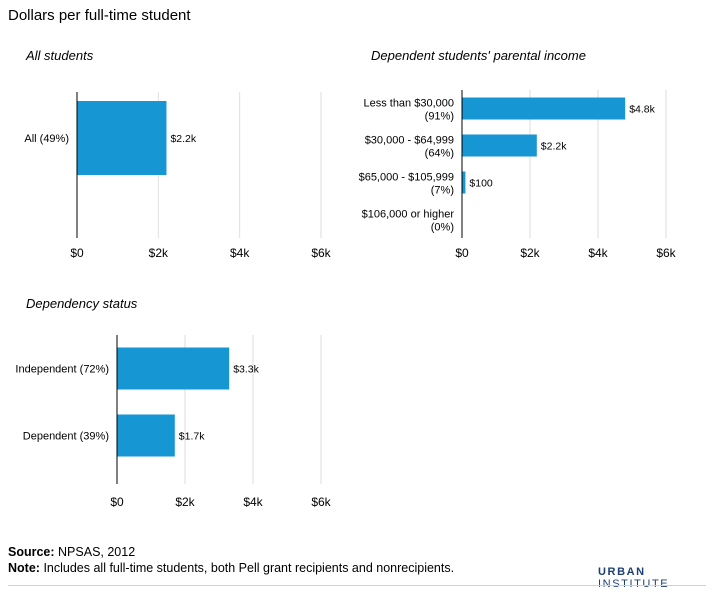 The image size is (714, 594). Describe the element at coordinates (357, 585) in the screenshot. I see `footer-divider` at that location.